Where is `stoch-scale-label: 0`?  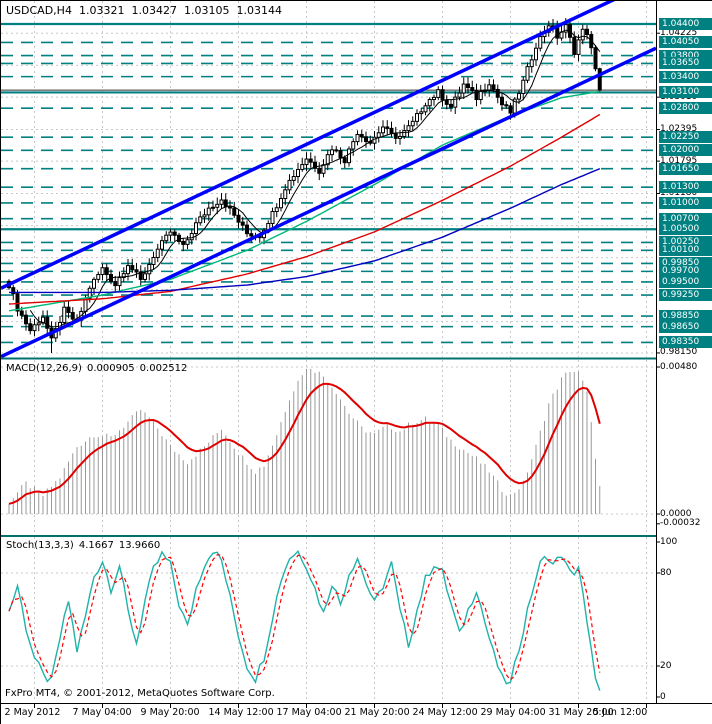 stoch-scale-label: 0 is located at coordinates (663, 696).